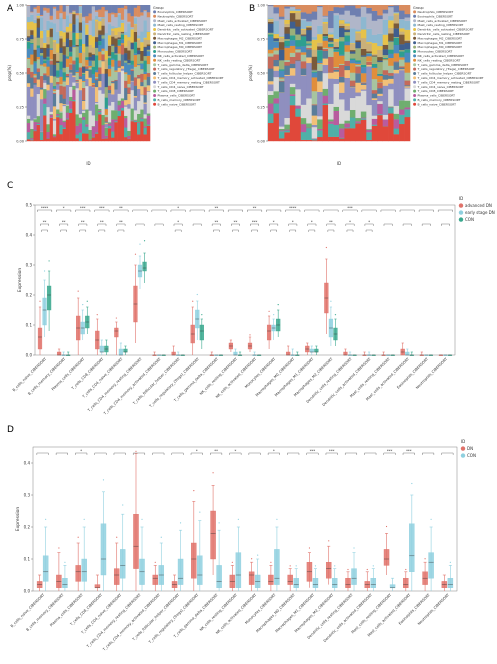  Describe the element at coordinates (10, 430) in the screenshot. I see `panel-label-d: D` at that location.